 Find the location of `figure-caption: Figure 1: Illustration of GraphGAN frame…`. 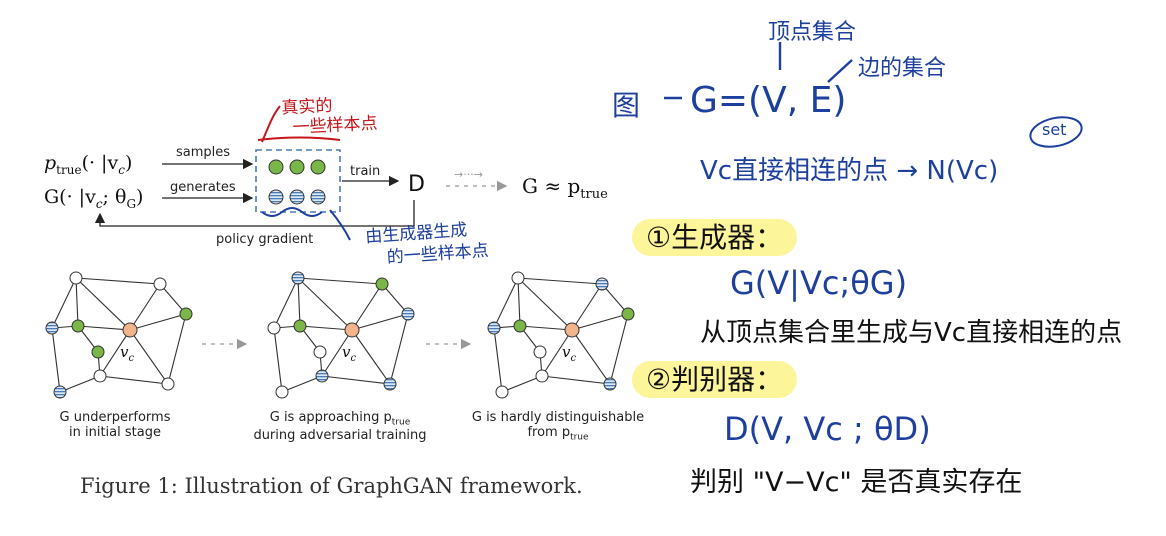

figure-caption: Figure 1: Illustration of GraphGAN frame… is located at coordinates (331, 486).